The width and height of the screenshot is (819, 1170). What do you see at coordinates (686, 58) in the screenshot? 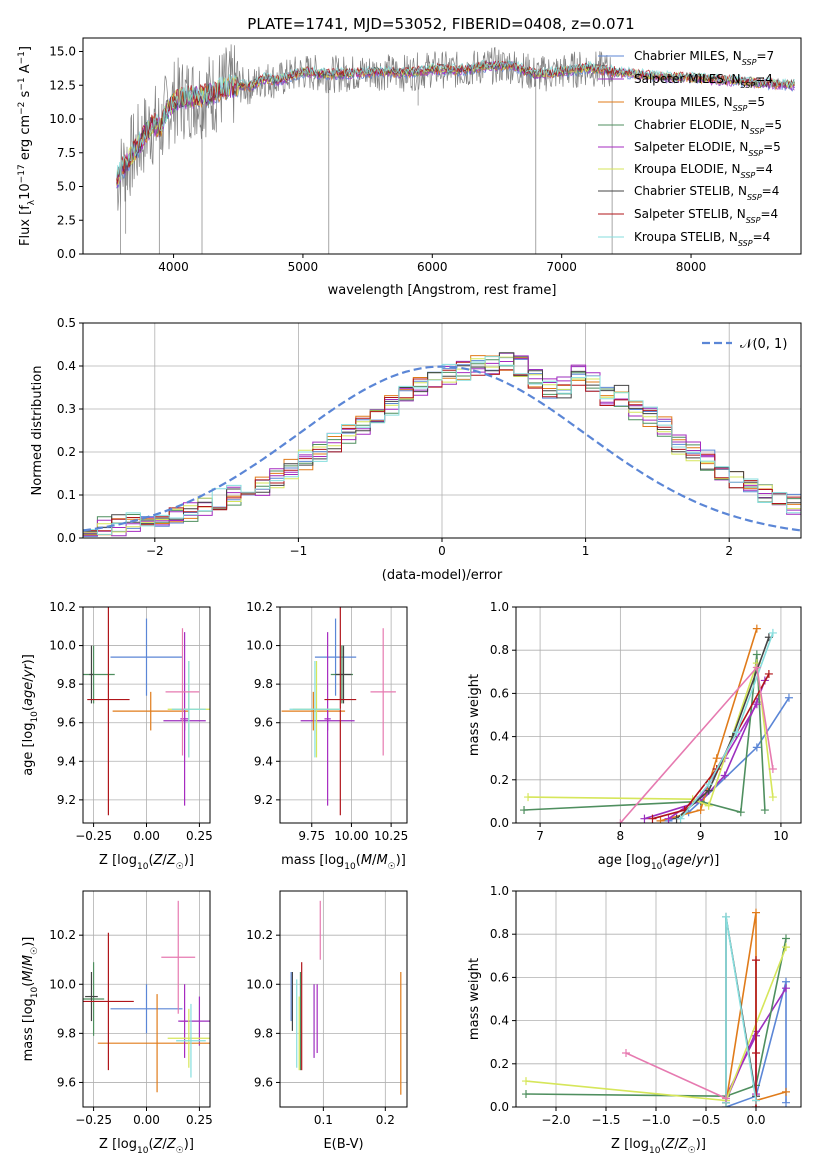
I see `legend-item: Chabrier MILES, NSSP=7` at bounding box center [686, 58].